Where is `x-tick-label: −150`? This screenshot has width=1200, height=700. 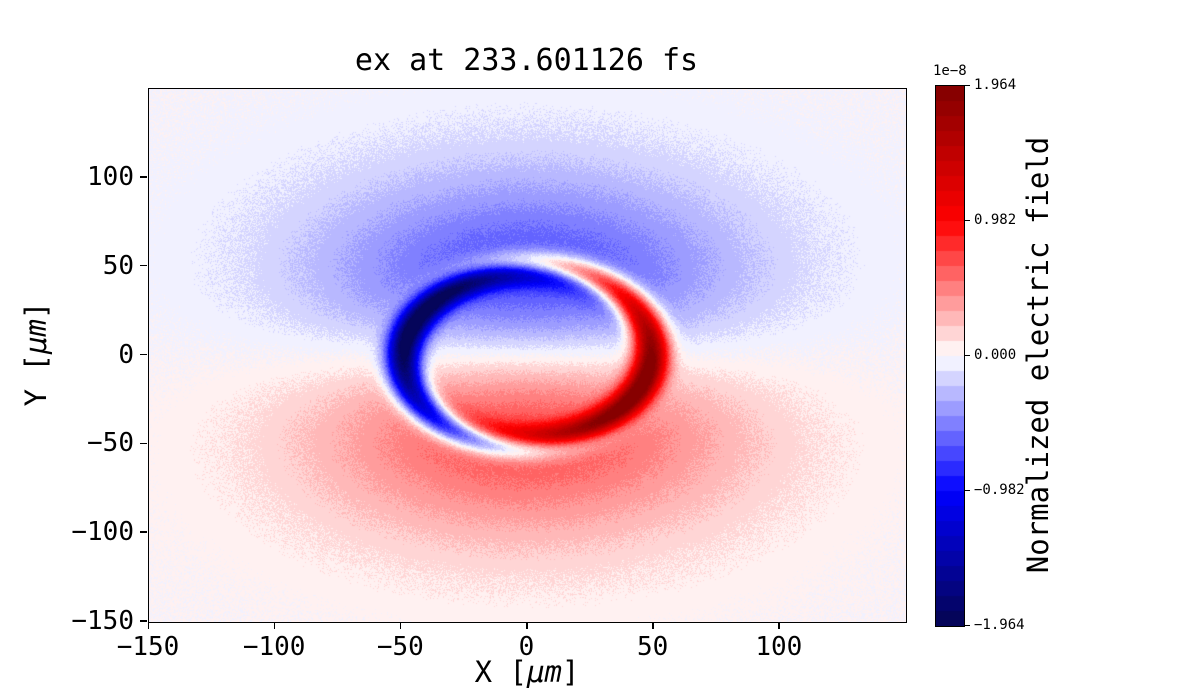
x-tick-label: −150 is located at coordinates (148, 647).